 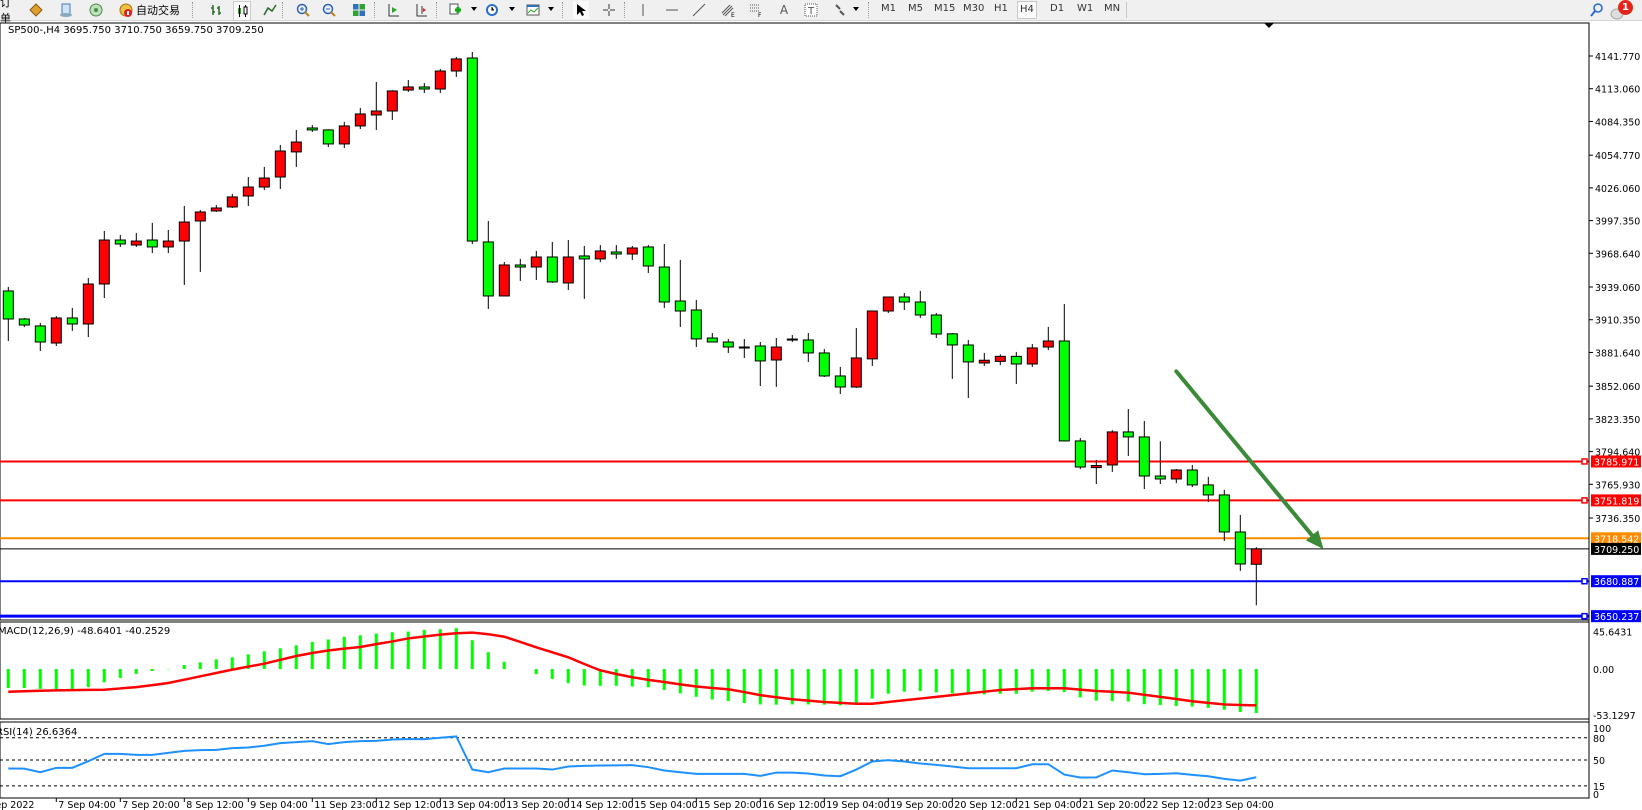 What do you see at coordinates (216, 10) in the screenshot?
I see `bar-chart-icon` at bounding box center [216, 10].